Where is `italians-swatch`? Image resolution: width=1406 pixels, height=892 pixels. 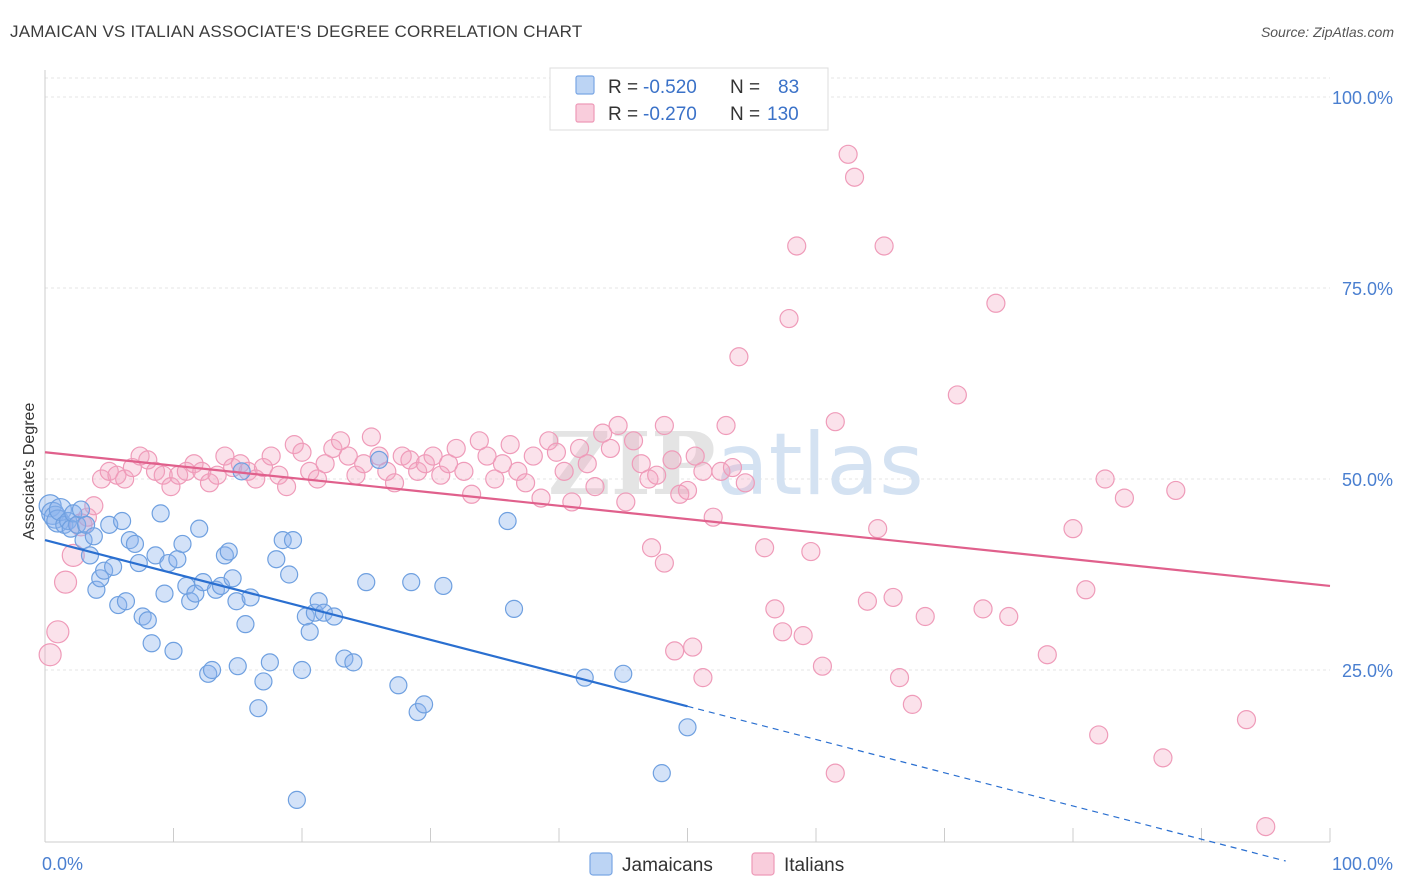 italians-swatch is located at coordinates (585, 113).